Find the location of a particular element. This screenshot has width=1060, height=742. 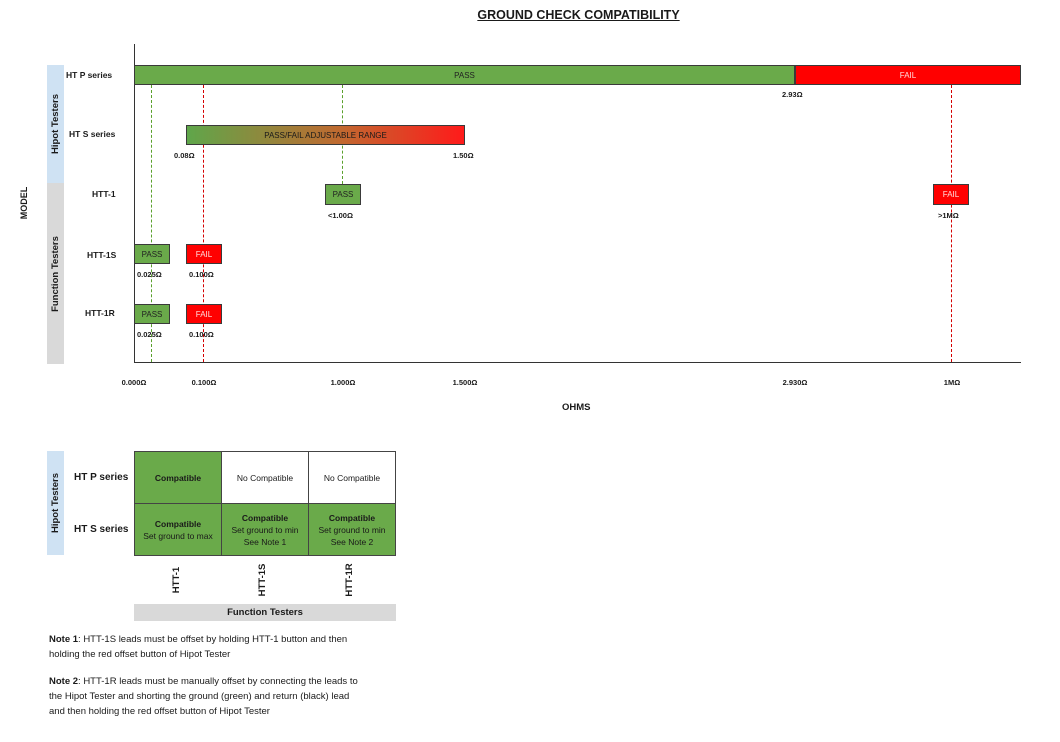

bar-htp-pass: PASS is located at coordinates (464, 75).